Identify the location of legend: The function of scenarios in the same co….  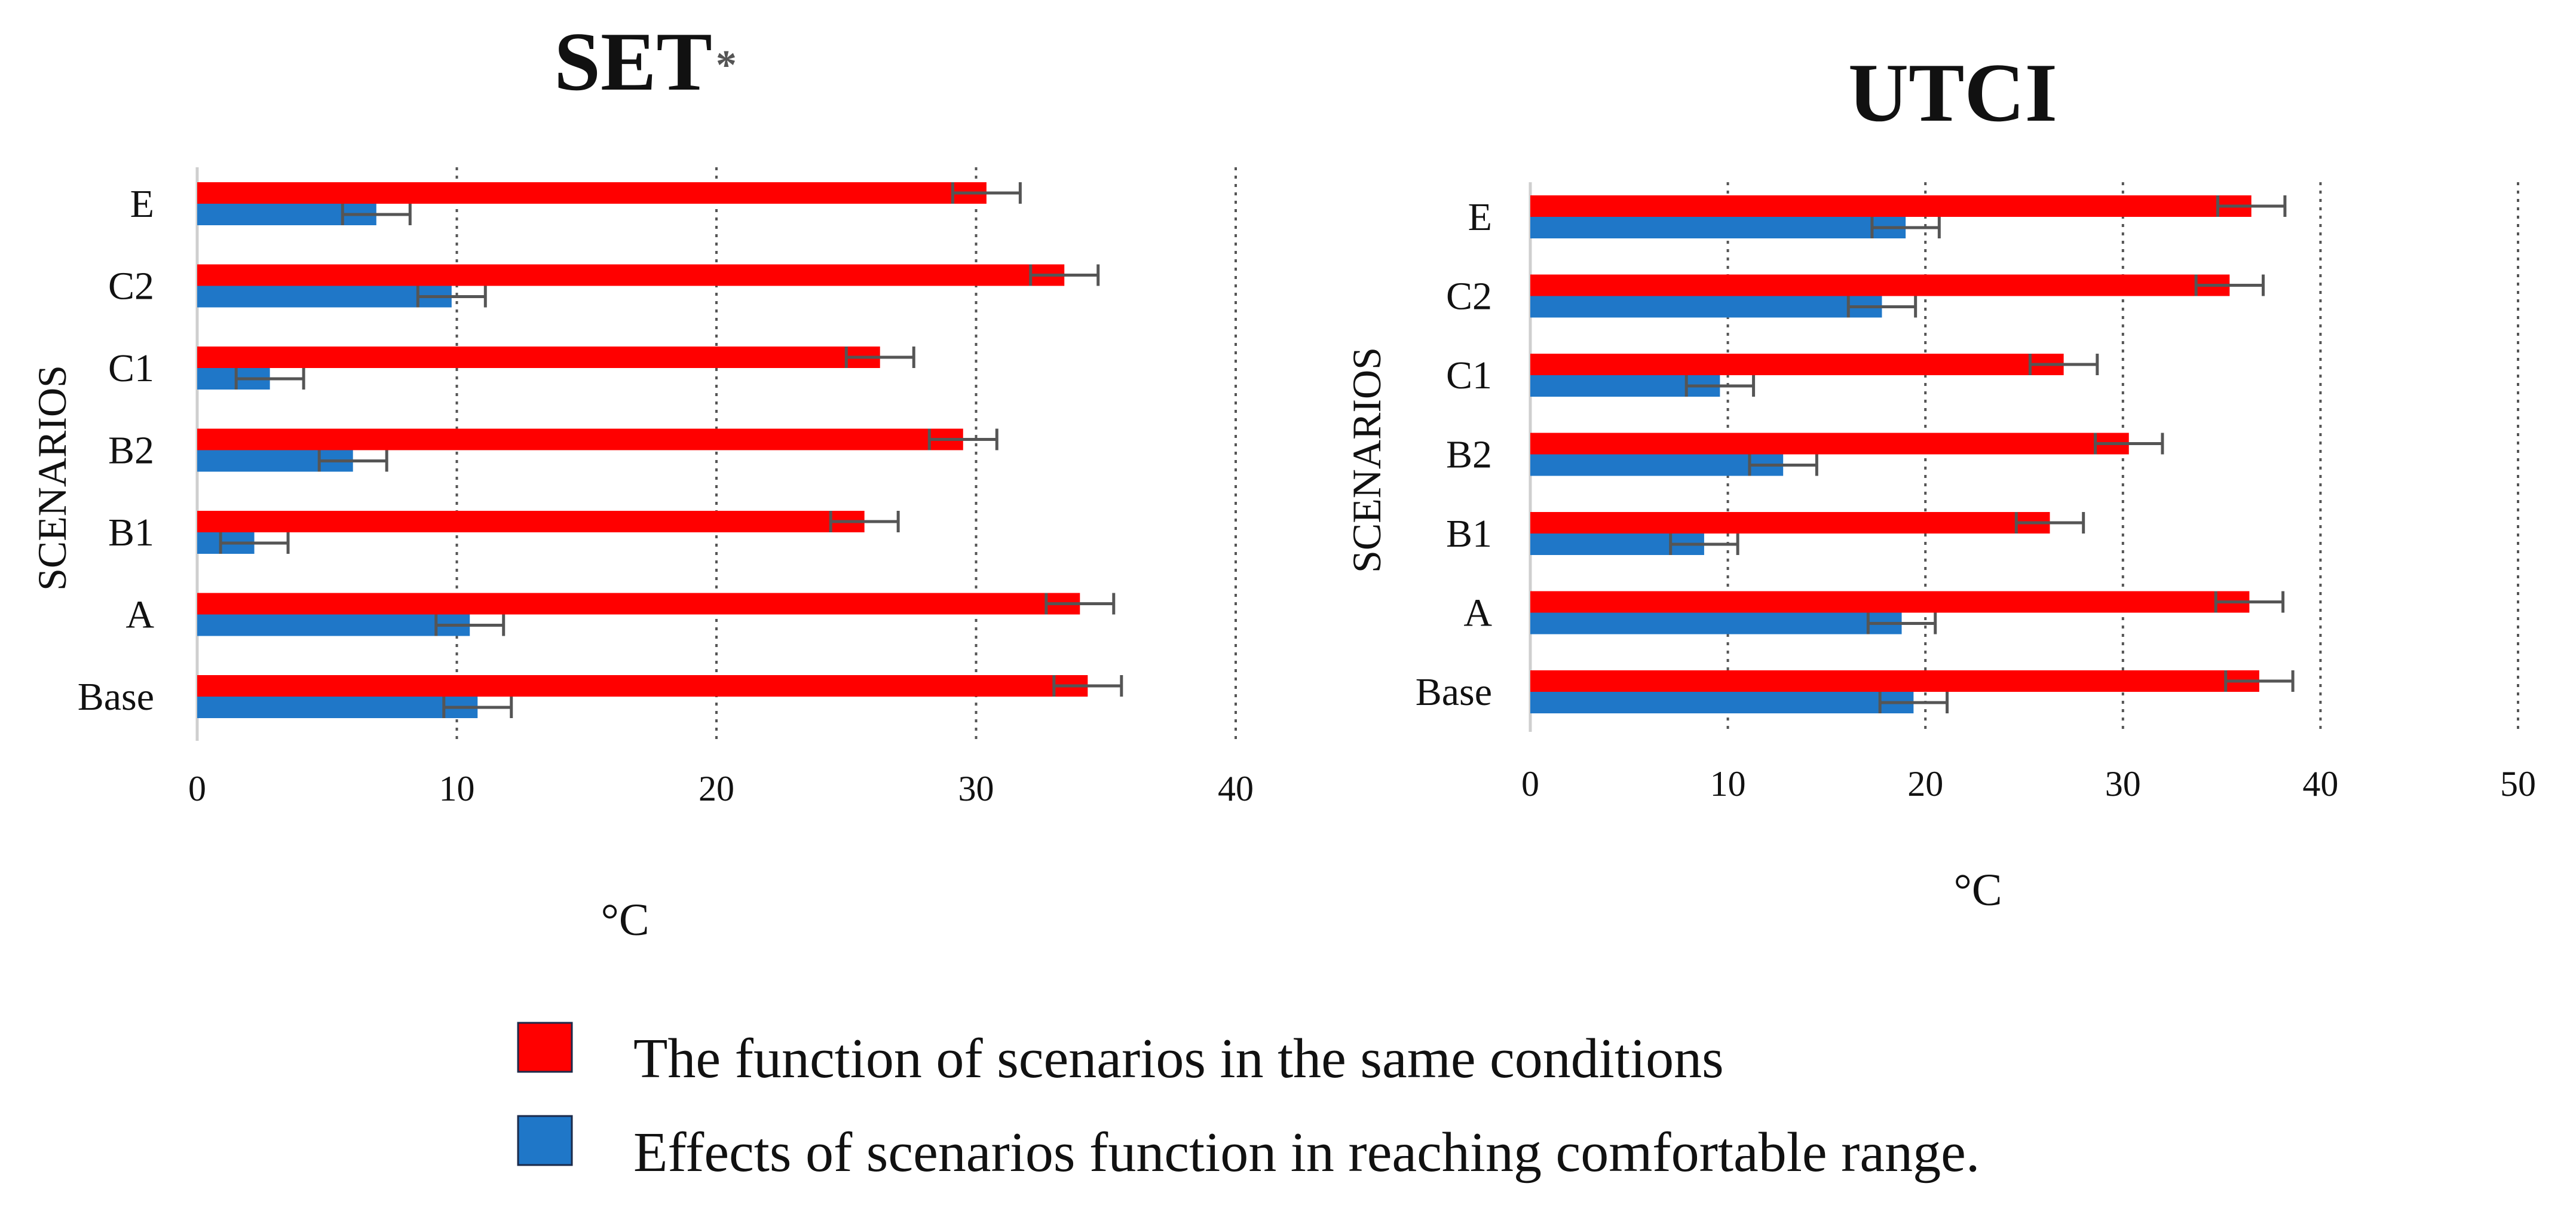
(1248, 1103).